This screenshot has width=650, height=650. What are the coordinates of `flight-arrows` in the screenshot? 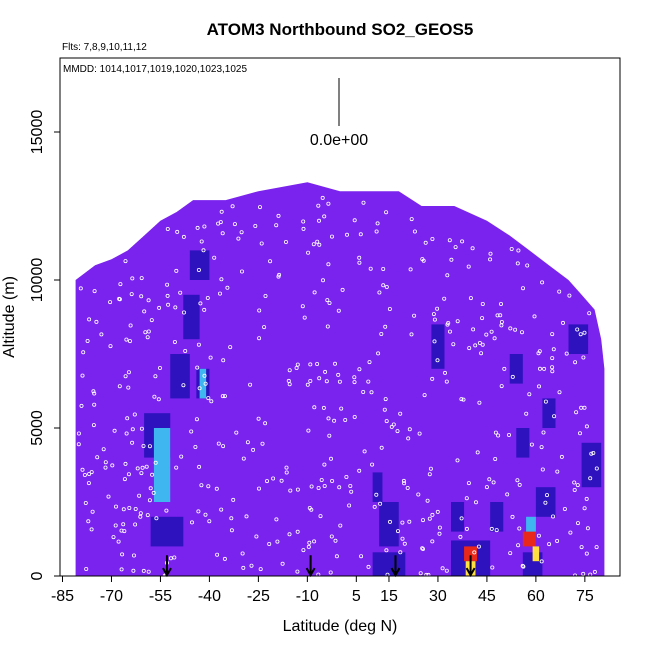 It's located at (319, 566).